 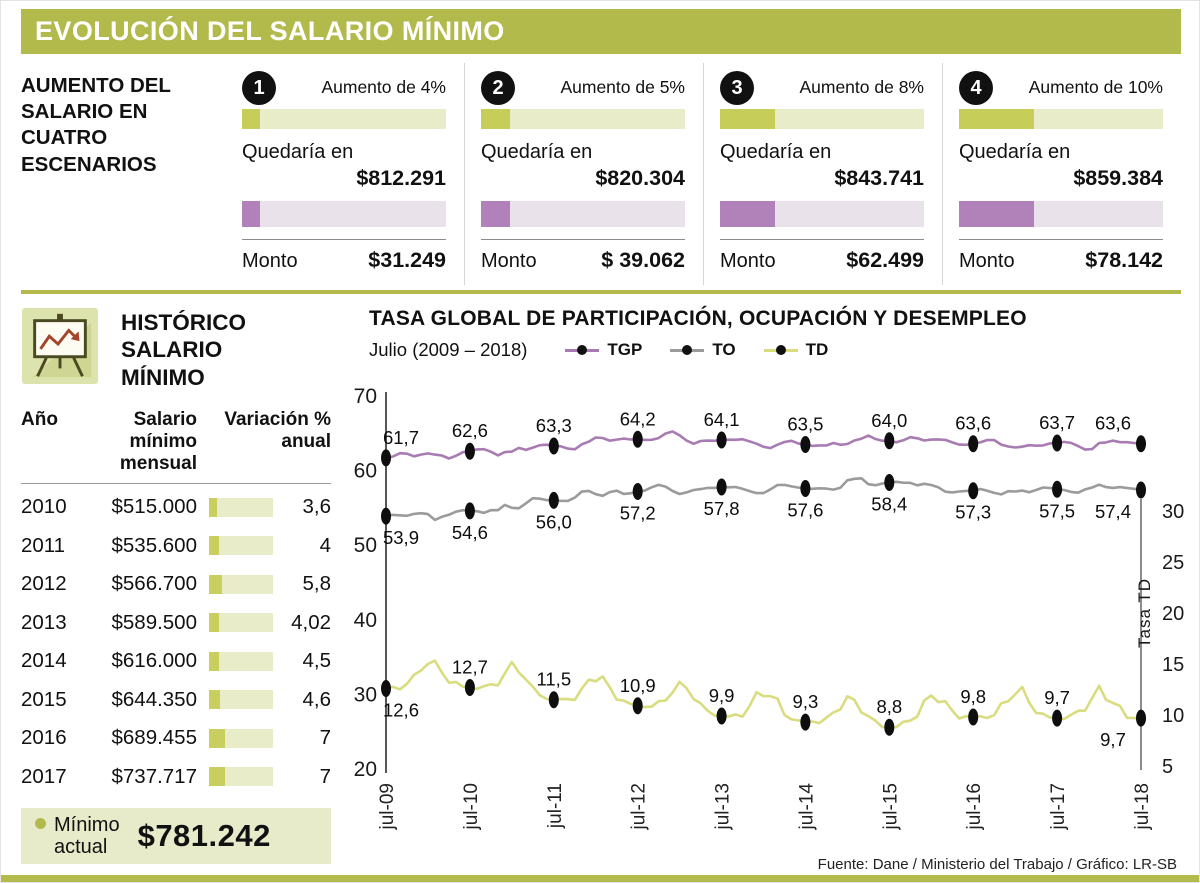 I want to click on table-row: 2013 $589.500 4,02, so click(x=176, y=623).